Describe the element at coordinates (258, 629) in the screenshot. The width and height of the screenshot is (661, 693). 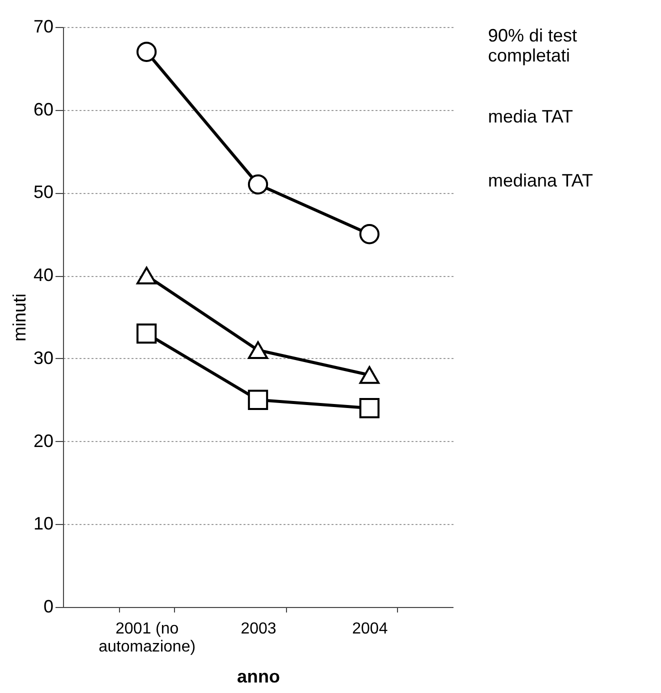
I see `x-tick-label: 2003` at that location.